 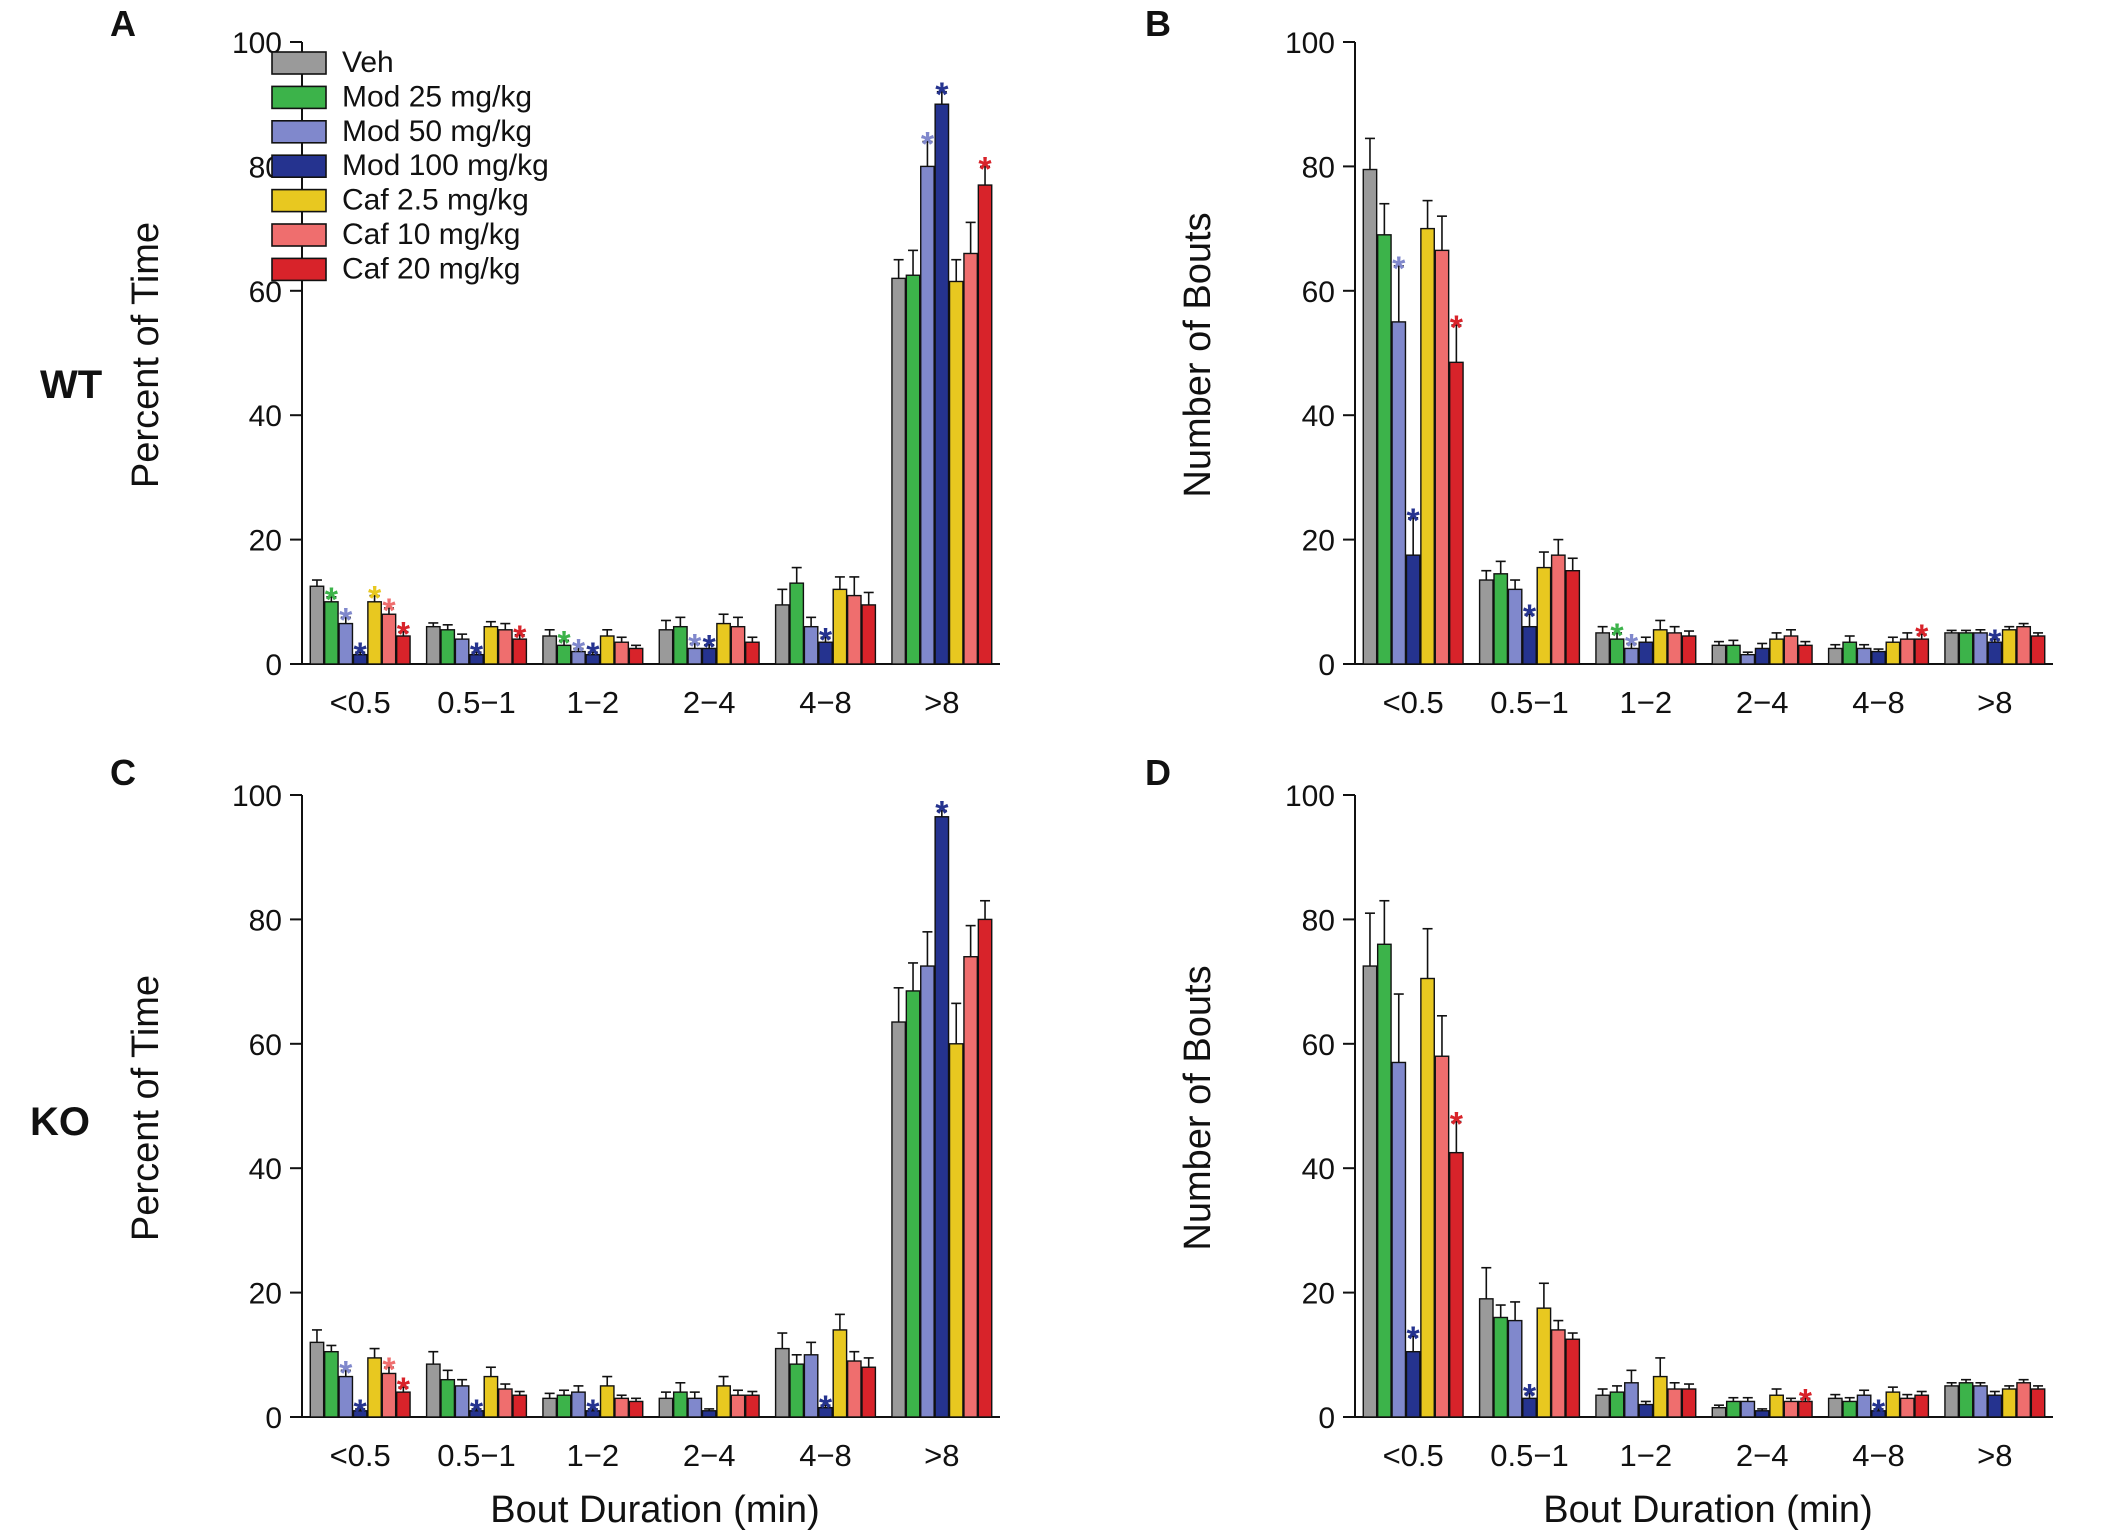 I want to click on y-tick-label: 60, so click(x=1318, y=292).